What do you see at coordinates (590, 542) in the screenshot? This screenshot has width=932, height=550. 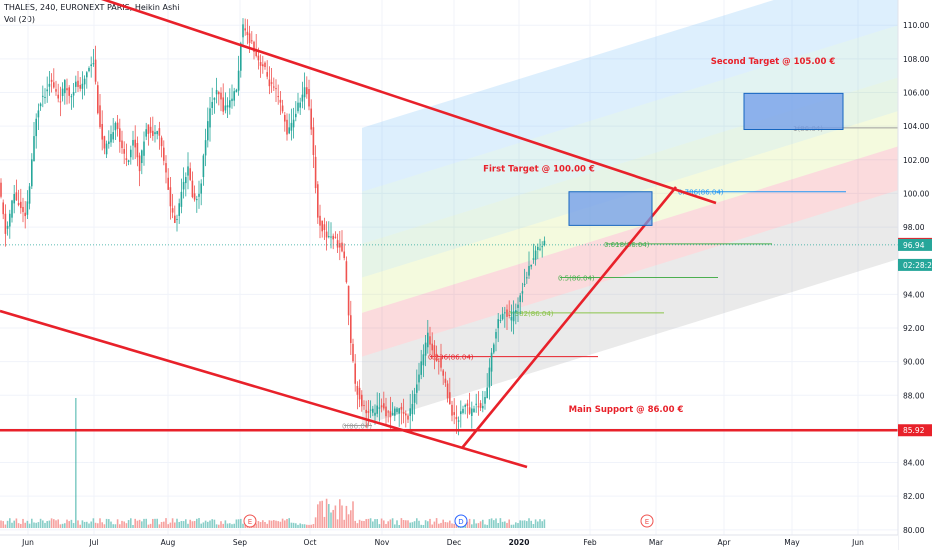 I see `time-tick-label: Feb` at bounding box center [590, 542].